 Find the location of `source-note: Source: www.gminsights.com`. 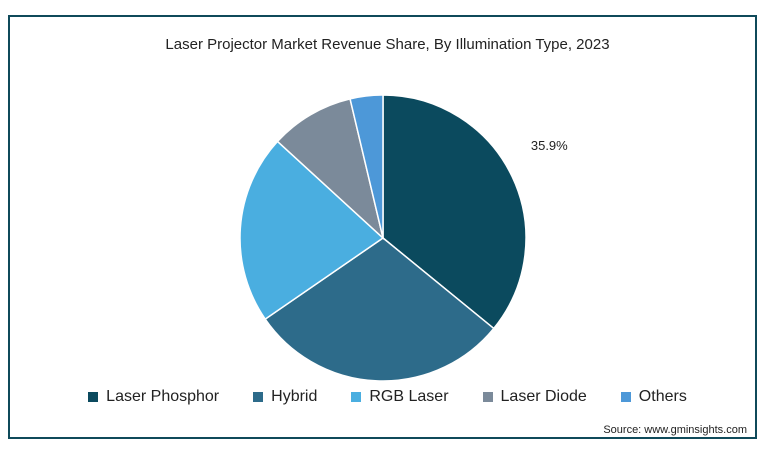

source-note: Source: www.gminsights.com is located at coordinates (675, 430).